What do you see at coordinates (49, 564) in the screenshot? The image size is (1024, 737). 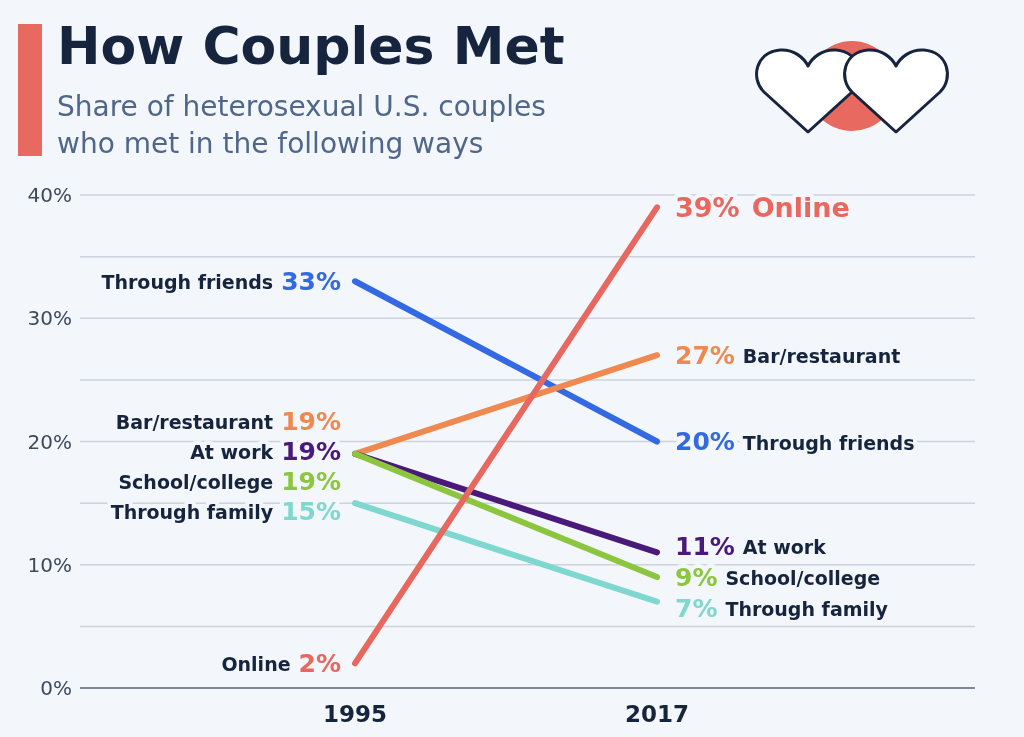 I see `y-tick-label: 10%` at bounding box center [49, 564].